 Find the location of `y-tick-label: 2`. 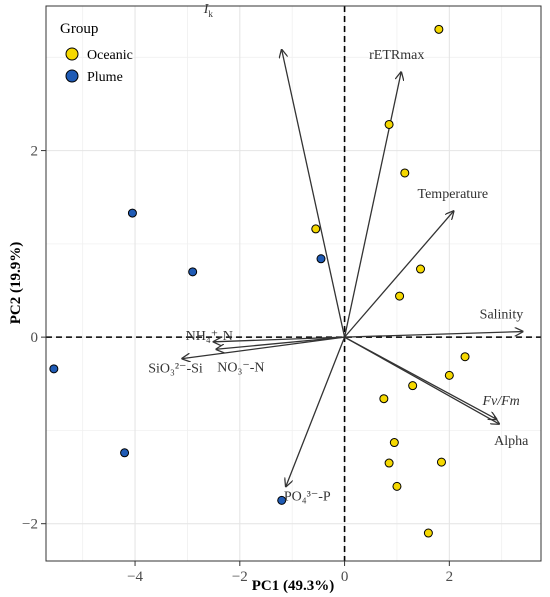

y-tick-label: 2 is located at coordinates (35, 152).